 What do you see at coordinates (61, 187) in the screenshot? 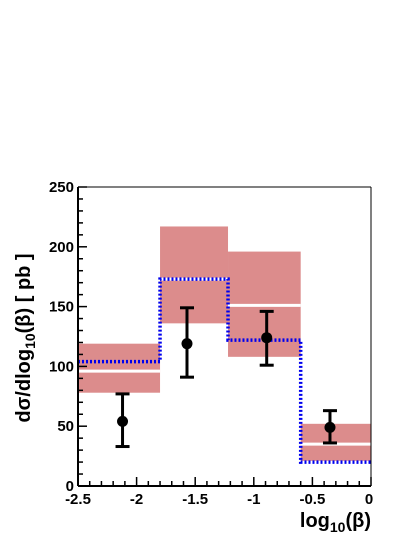
I see `y-tick-label-5: 250` at bounding box center [61, 187].